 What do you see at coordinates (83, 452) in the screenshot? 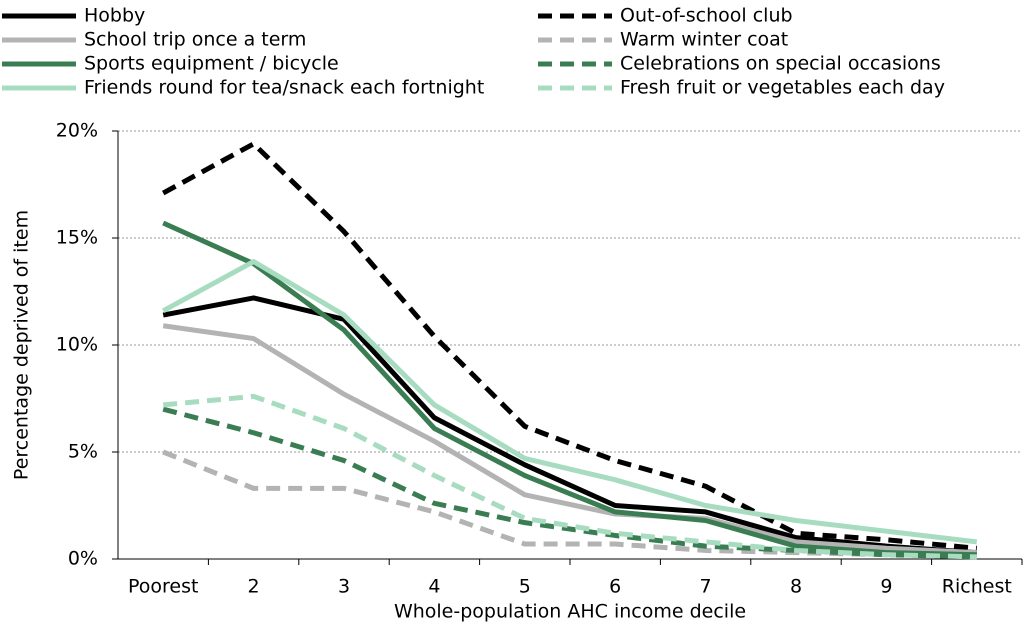
I see `y-tick-label: 5%` at bounding box center [83, 452].